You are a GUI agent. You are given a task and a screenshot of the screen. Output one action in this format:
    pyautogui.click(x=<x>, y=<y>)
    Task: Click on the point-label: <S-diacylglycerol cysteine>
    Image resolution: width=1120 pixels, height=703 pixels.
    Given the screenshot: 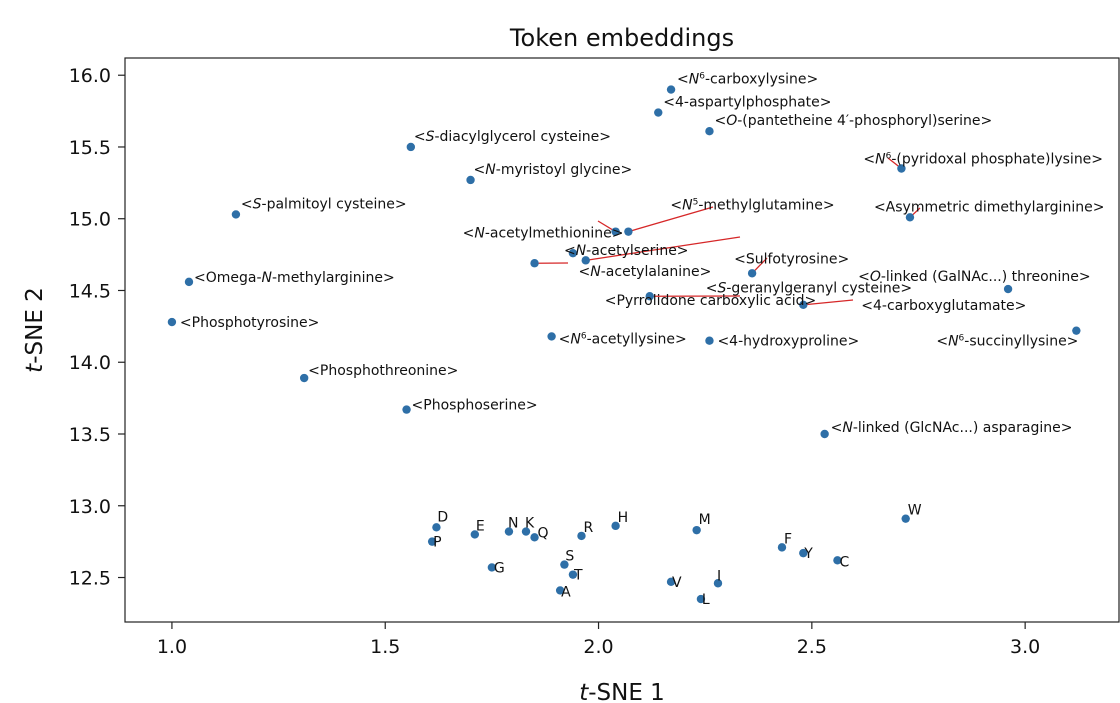 What is the action you would take?
    pyautogui.click(x=512, y=137)
    